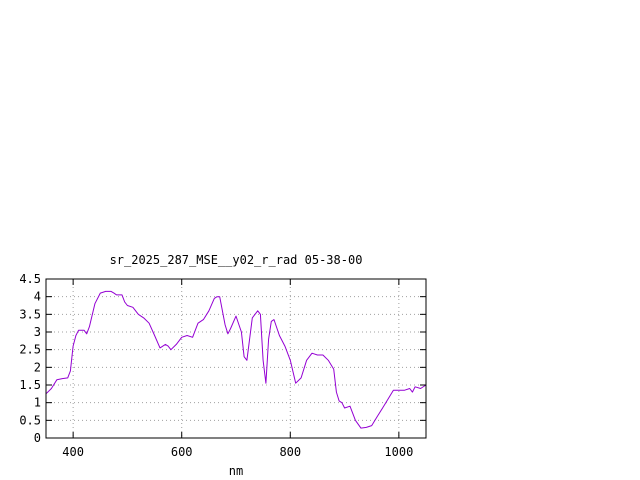 Image resolution: width=640 pixels, height=480 pixels. What do you see at coordinates (30, 314) in the screenshot?
I see `y-tick-label: 3.5` at bounding box center [30, 314].